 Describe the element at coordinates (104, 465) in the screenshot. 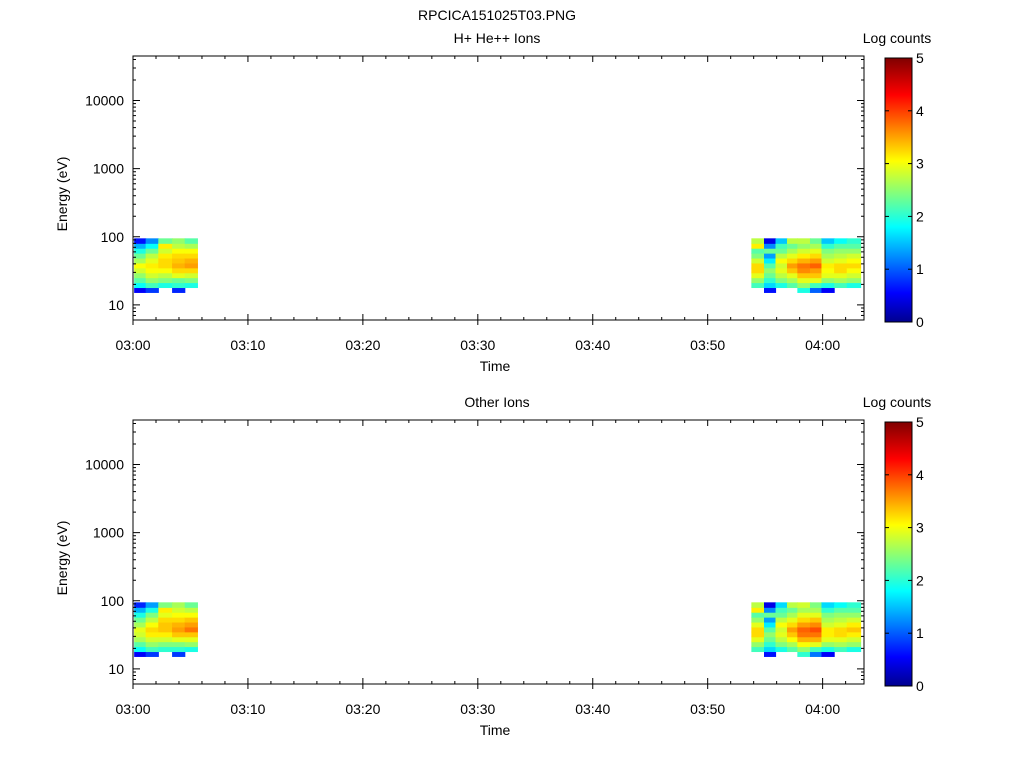

I see `y-tick-label: 10000` at that location.